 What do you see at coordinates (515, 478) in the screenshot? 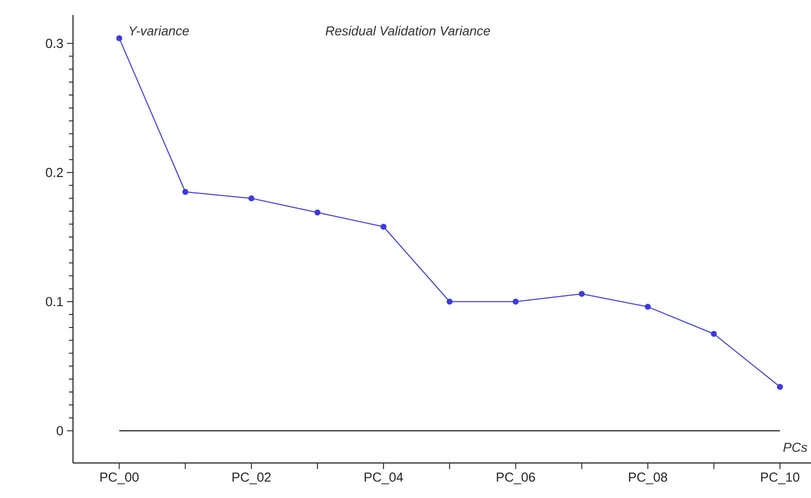
I see `x-tick-label: PC_06` at bounding box center [515, 478].